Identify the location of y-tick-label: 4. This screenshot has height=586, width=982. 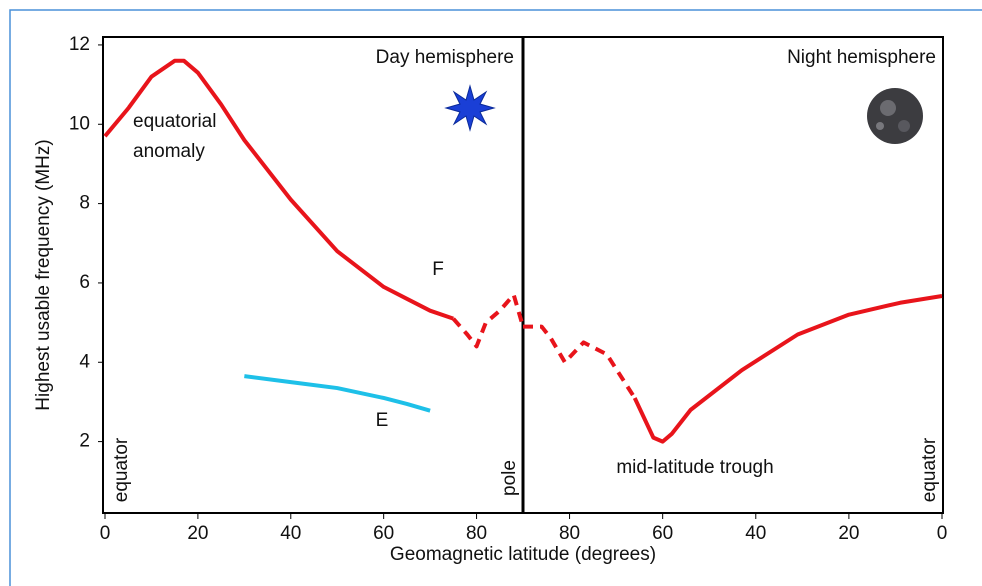
(84, 361).